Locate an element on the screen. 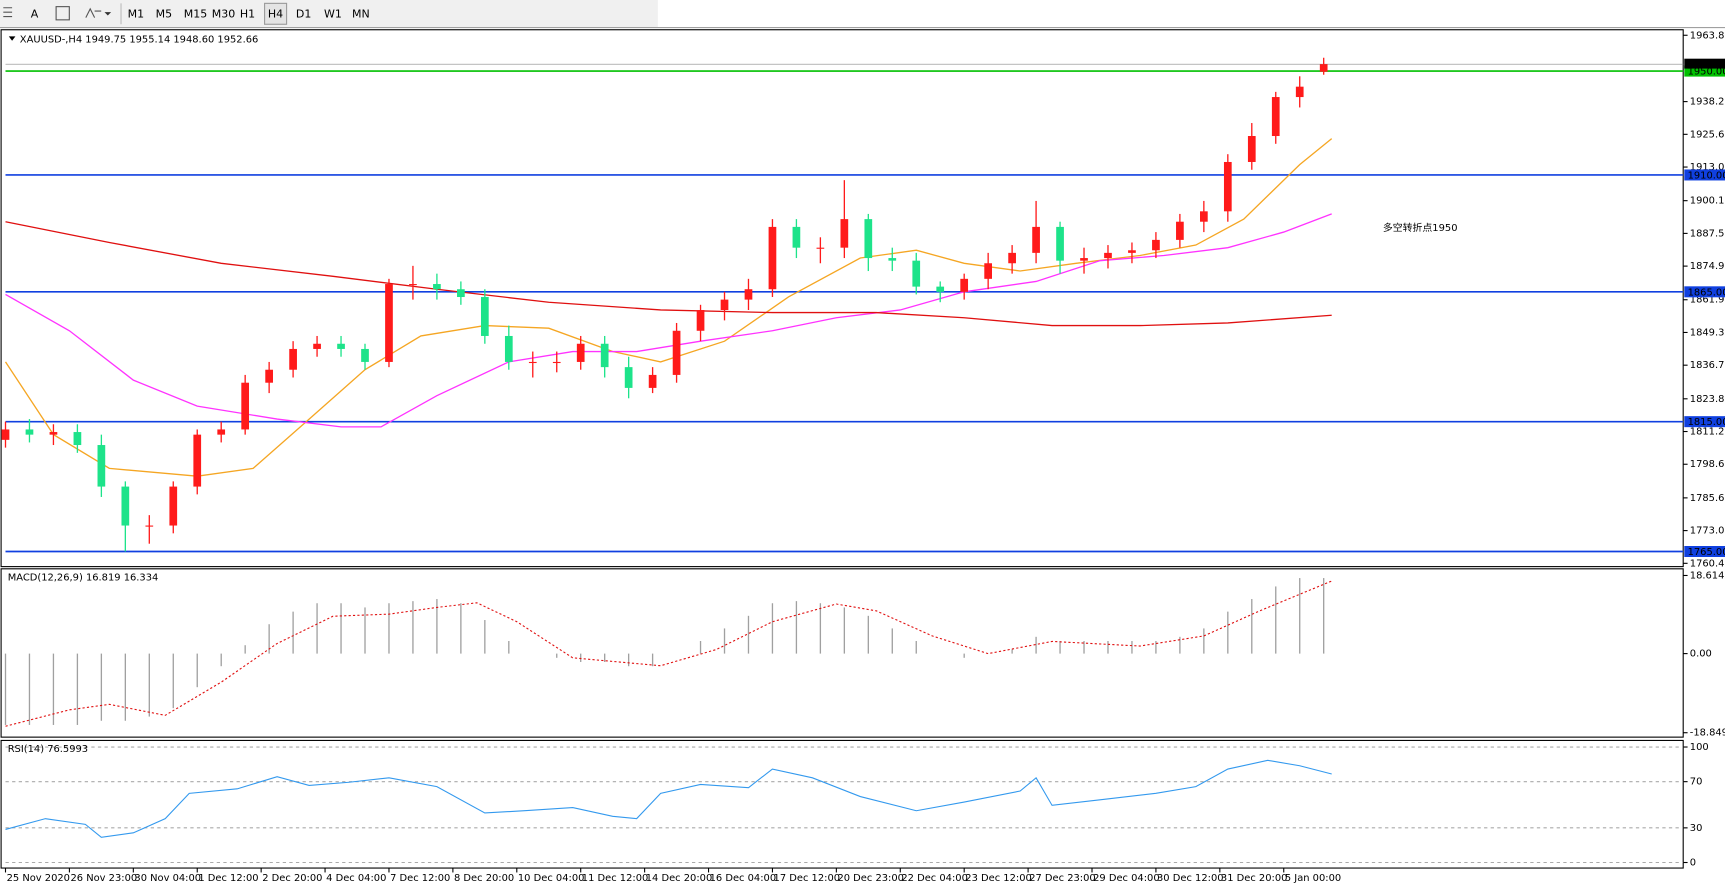 The height and width of the screenshot is (889, 1725). level-label: 1815.00 is located at coordinates (1706, 422).